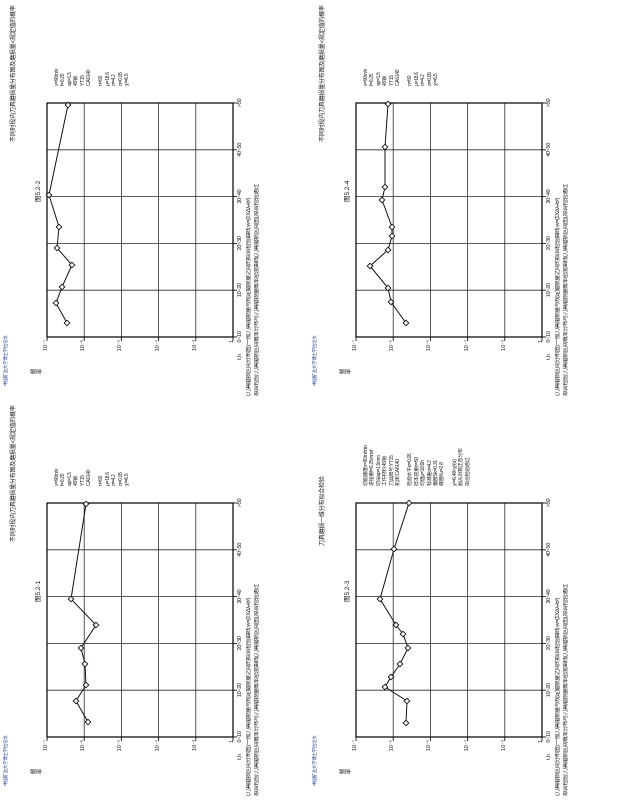 This screenshot has width=618, height=800. Describe the element at coordinates (467, 471) in the screenshot. I see `legend-line: 拟合检验通过` at that location.